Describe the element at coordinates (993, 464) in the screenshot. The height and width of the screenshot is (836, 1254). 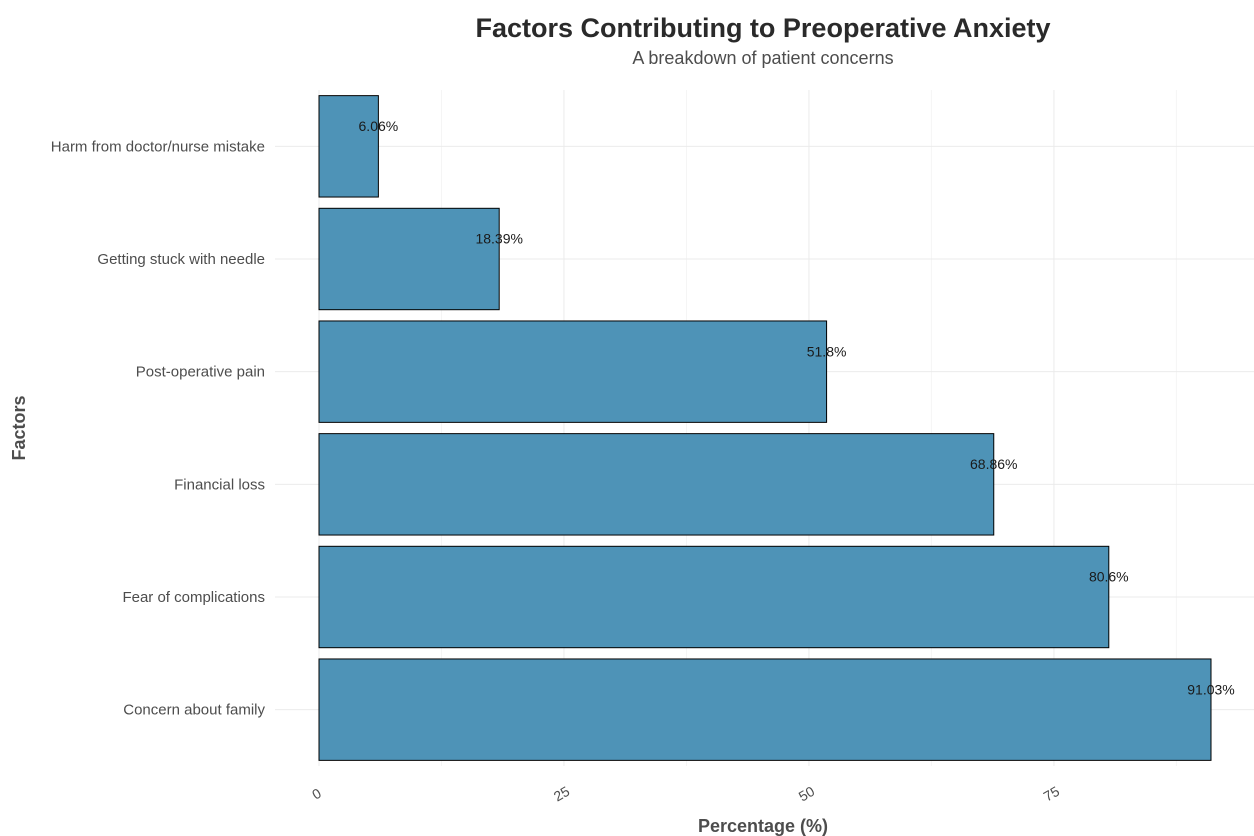
I see `data-label: 68.86%` at that location.